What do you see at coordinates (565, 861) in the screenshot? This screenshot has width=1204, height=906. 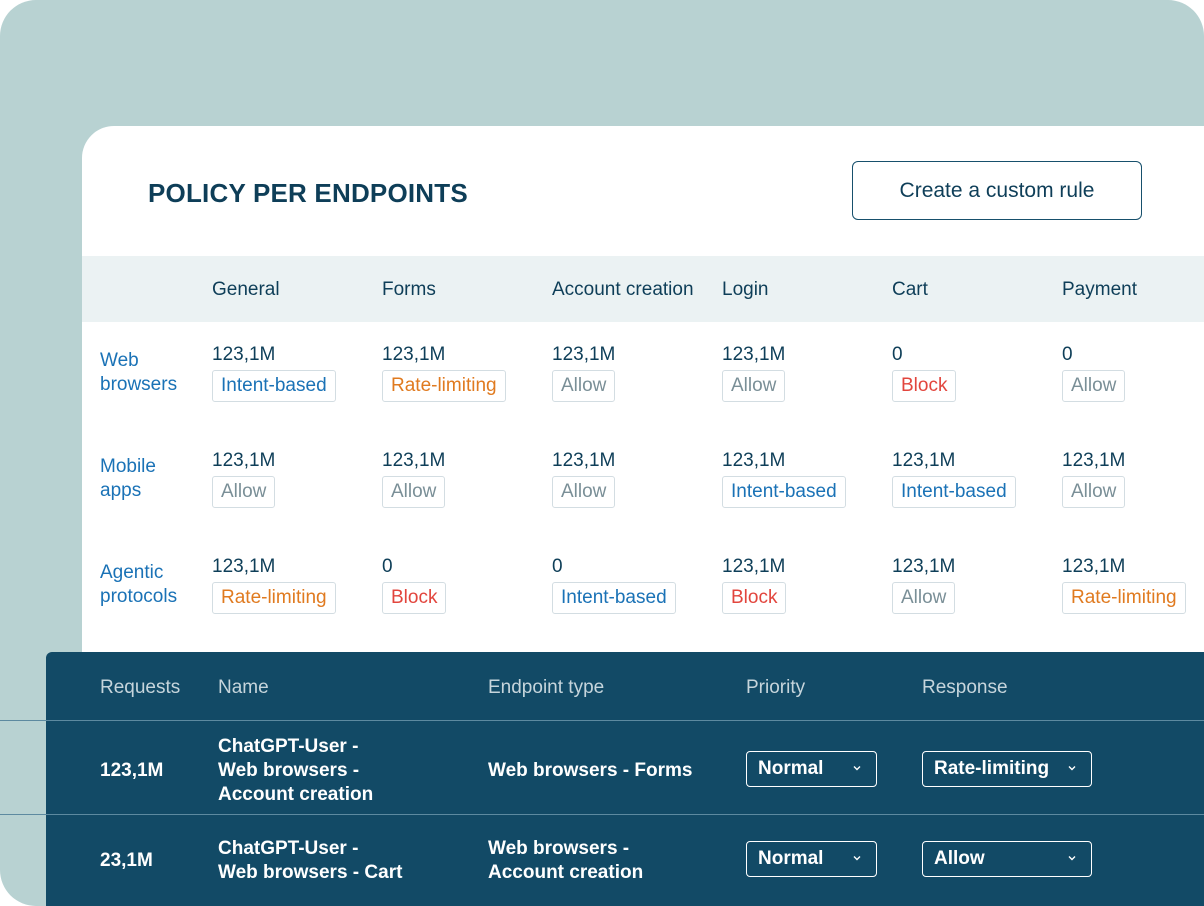 I see `endpoint-type: Web browsers - Account creation` at bounding box center [565, 861].